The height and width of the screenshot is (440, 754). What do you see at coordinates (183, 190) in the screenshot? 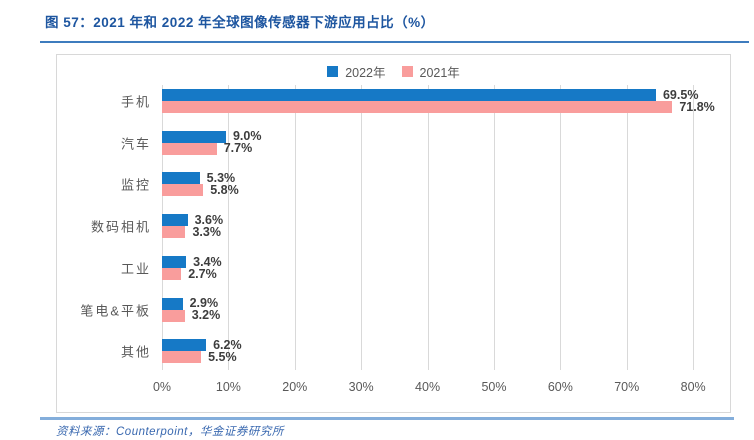
I see `bar-2021年-监控` at bounding box center [183, 190].